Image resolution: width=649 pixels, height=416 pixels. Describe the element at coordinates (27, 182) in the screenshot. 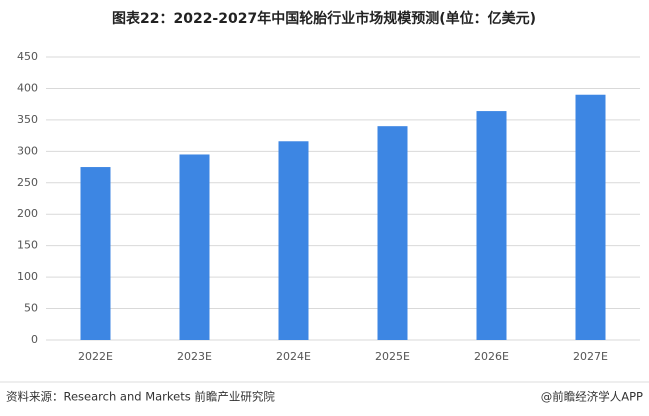

I see `y-tick-label: 250` at that location.